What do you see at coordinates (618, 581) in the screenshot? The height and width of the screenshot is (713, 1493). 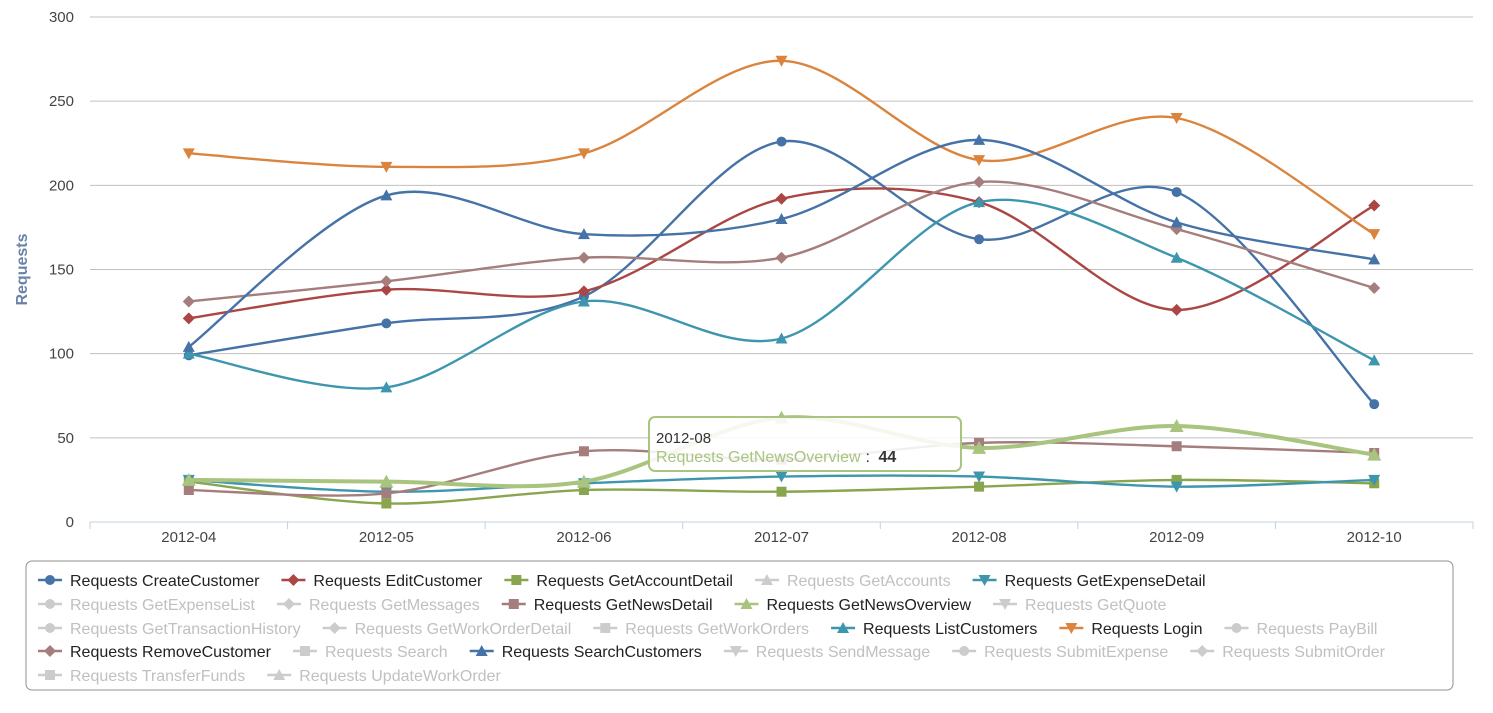 I see `legend-item: Requests GetAccountDetail` at bounding box center [618, 581].